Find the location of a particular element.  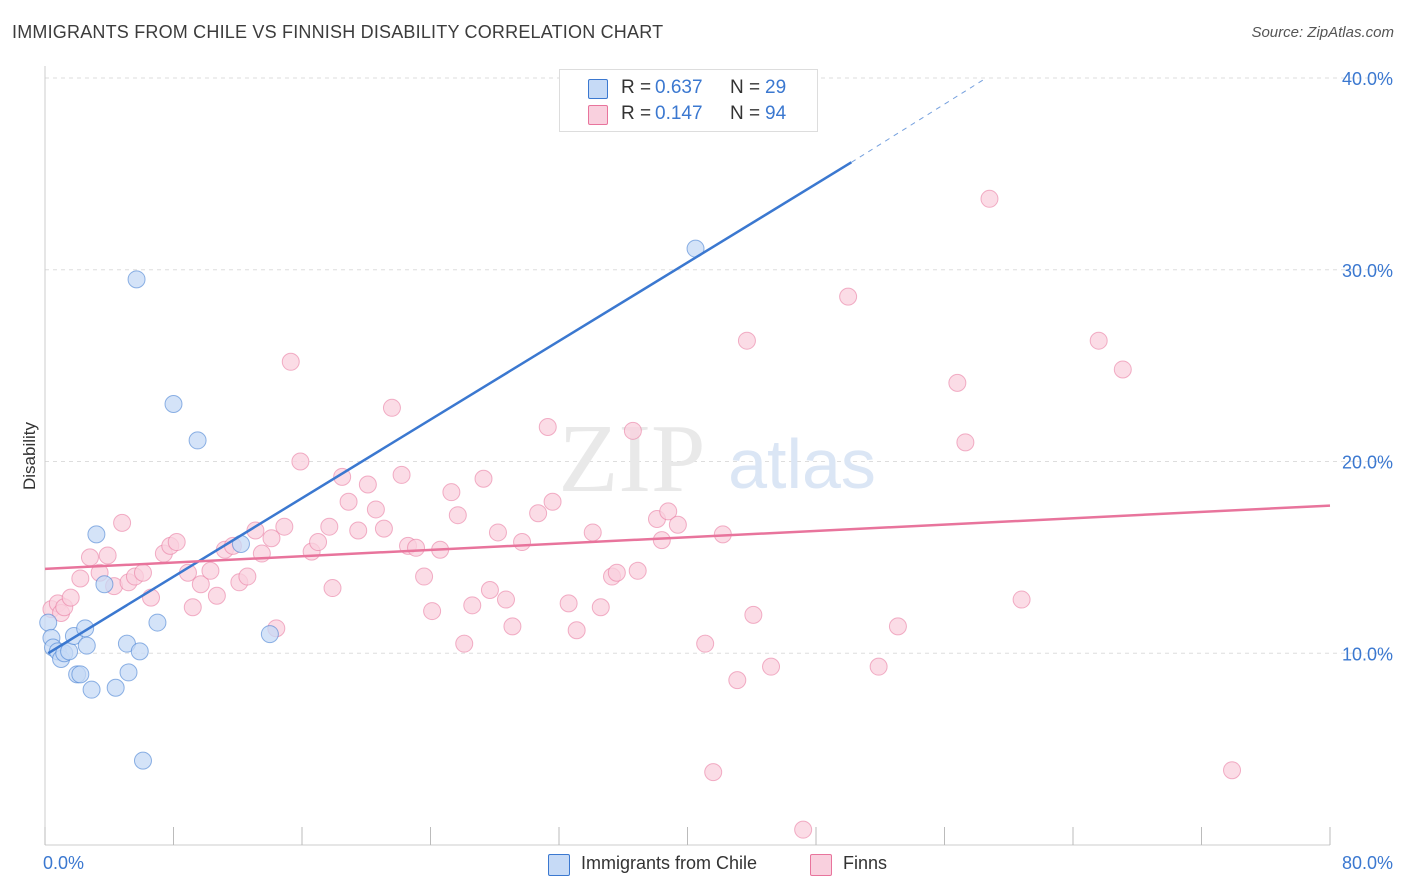

bottom-legend-swatch-finns is located at coordinates (821, 865).